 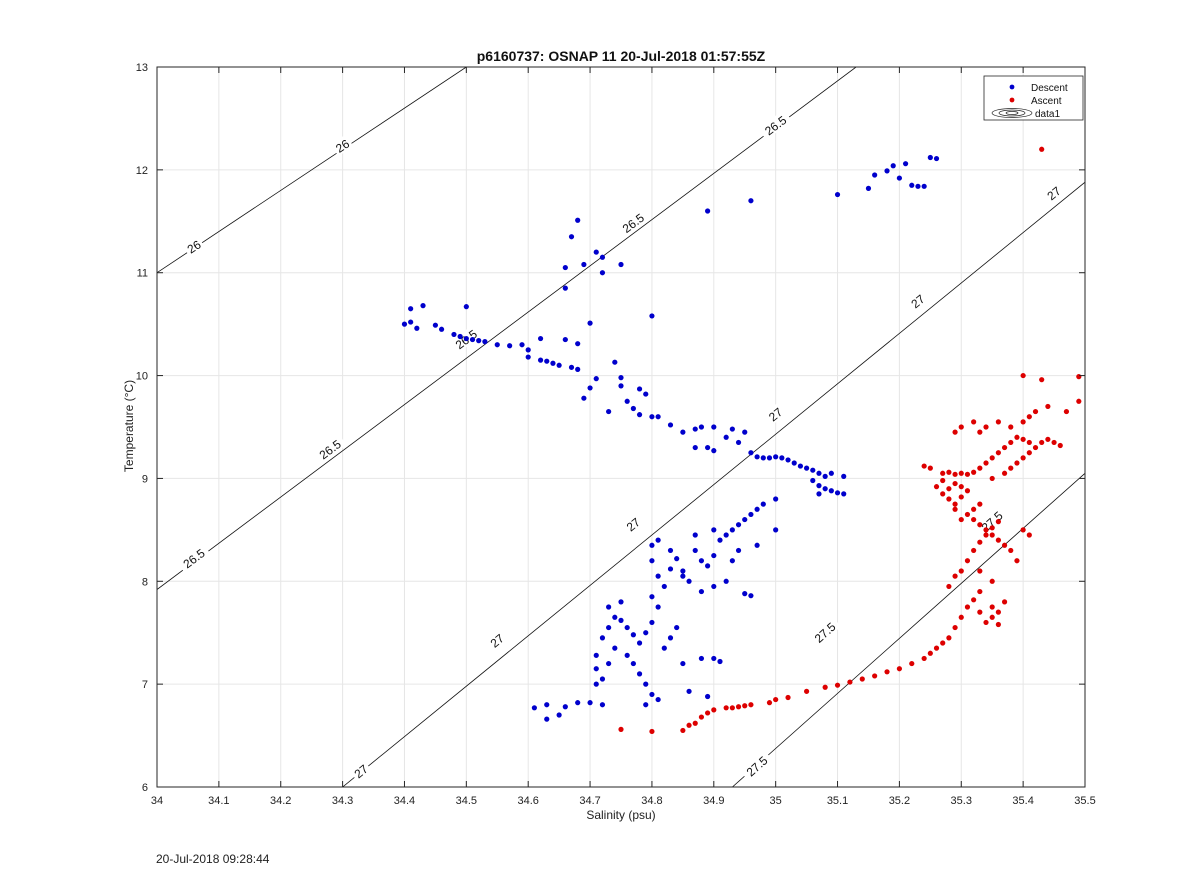 What do you see at coordinates (1084, 801) in the screenshot?
I see `x-tick-label: 35.5` at bounding box center [1084, 801].